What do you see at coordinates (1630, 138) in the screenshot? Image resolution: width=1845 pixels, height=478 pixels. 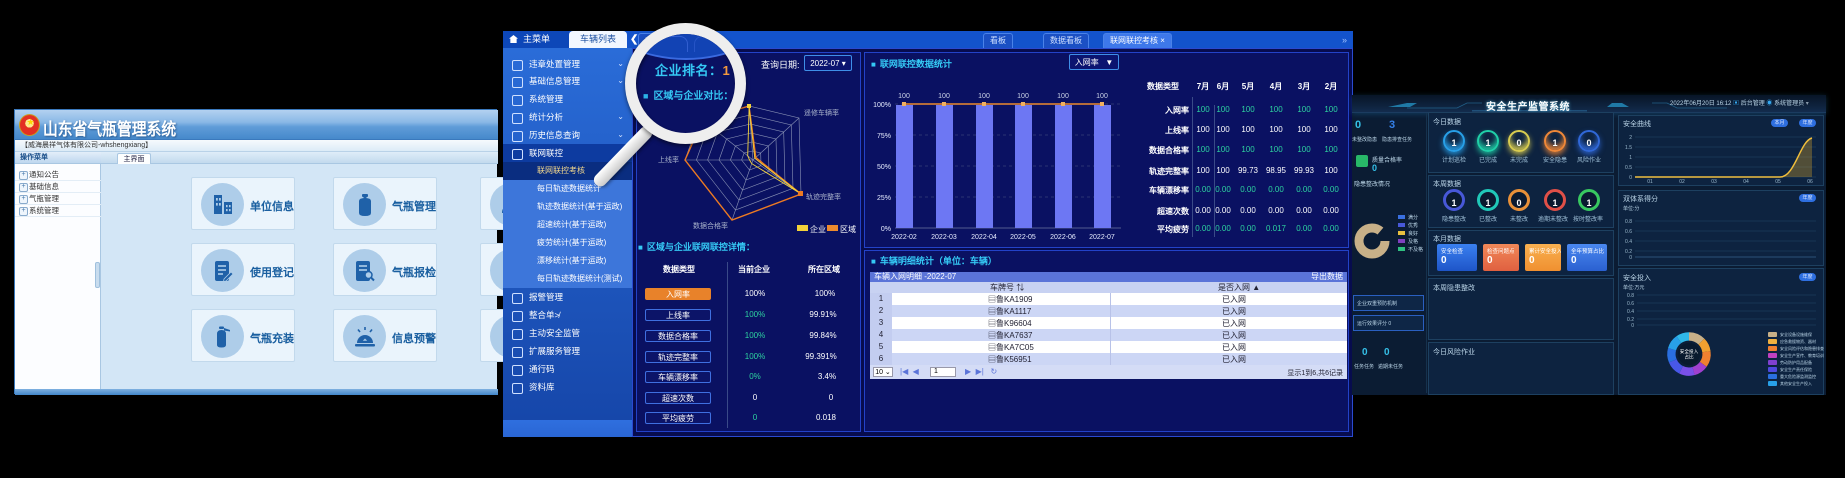 I see `svg-text: 2` at bounding box center [1630, 138].